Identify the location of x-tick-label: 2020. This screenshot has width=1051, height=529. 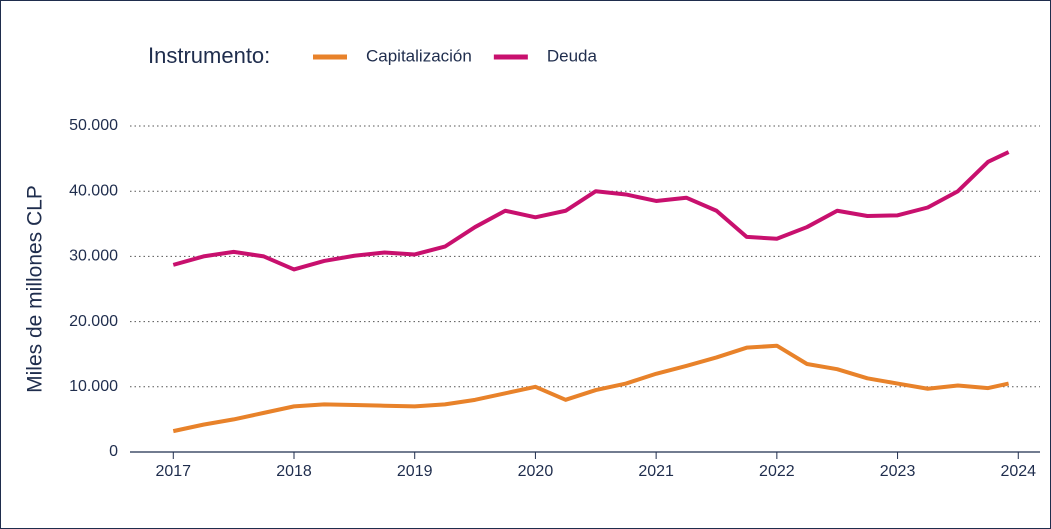
(536, 471).